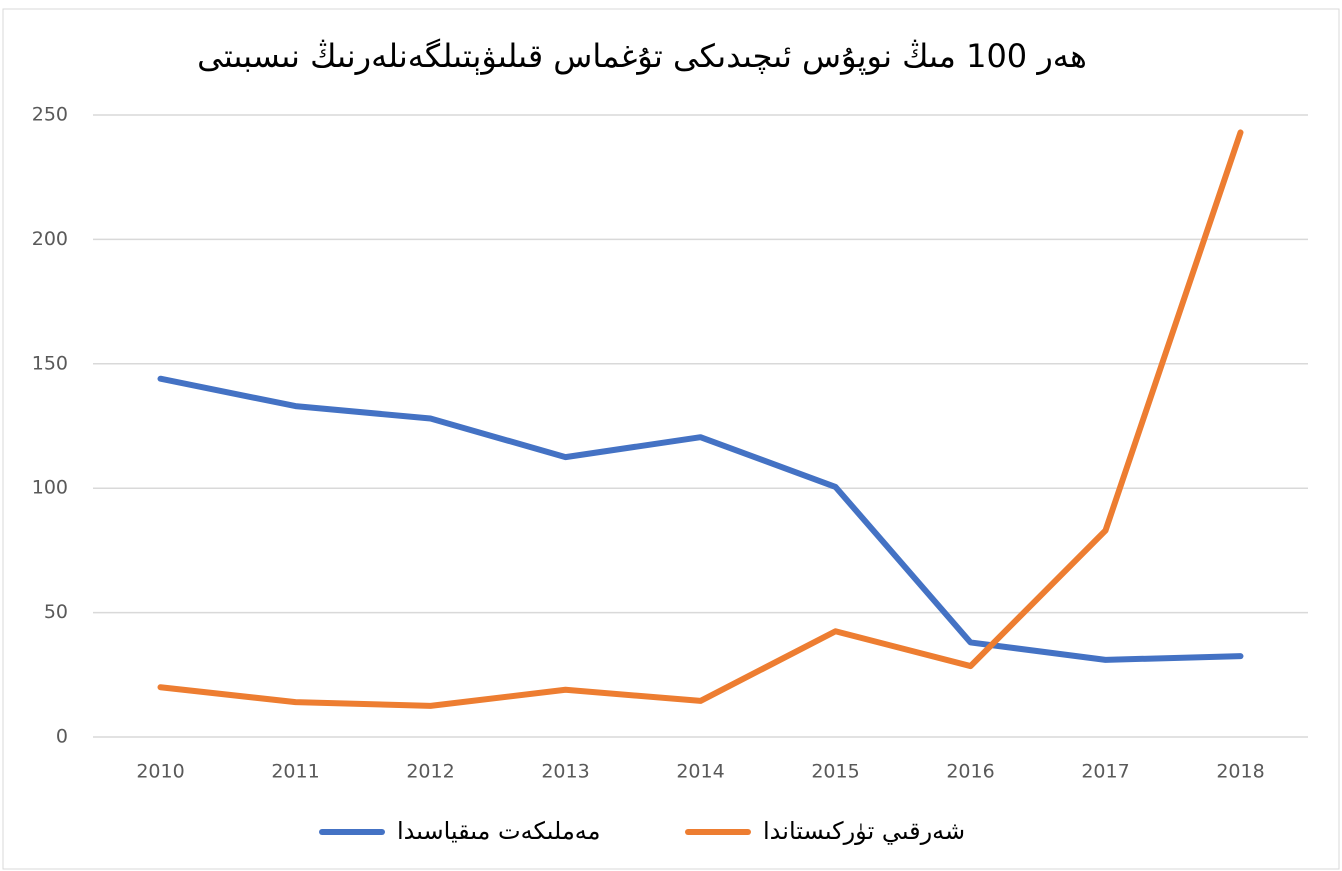 Image resolution: width=1342 pixels, height=871 pixels. What do you see at coordinates (864, 831) in the screenshot?
I see `legend-label: شەرقىي تۈركىستاندا` at bounding box center [864, 831].